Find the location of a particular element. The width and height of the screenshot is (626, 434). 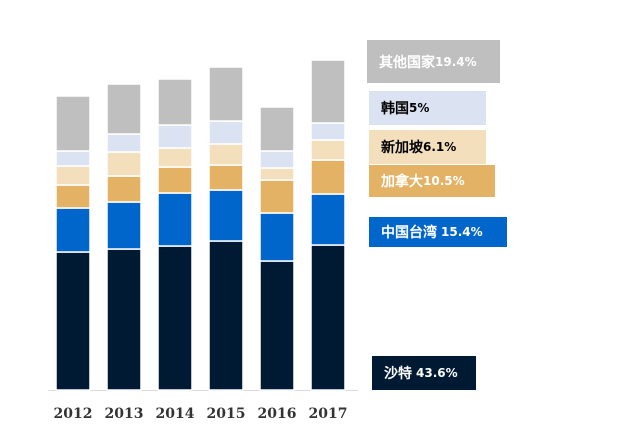

x-tick-label-2017: 2017 is located at coordinates (328, 414).